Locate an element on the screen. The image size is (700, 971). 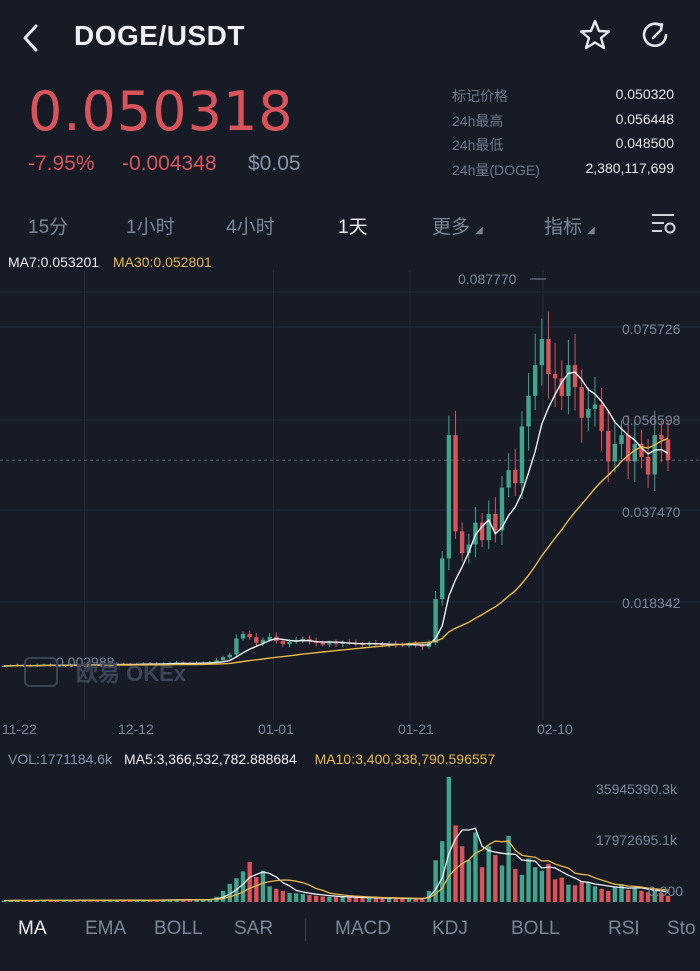
tab-1h: 1小时 is located at coordinates (150, 227).